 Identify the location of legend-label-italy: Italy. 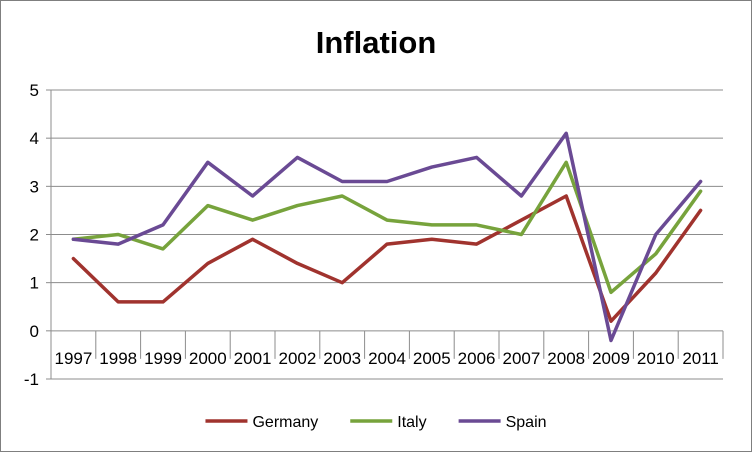
(411, 422).